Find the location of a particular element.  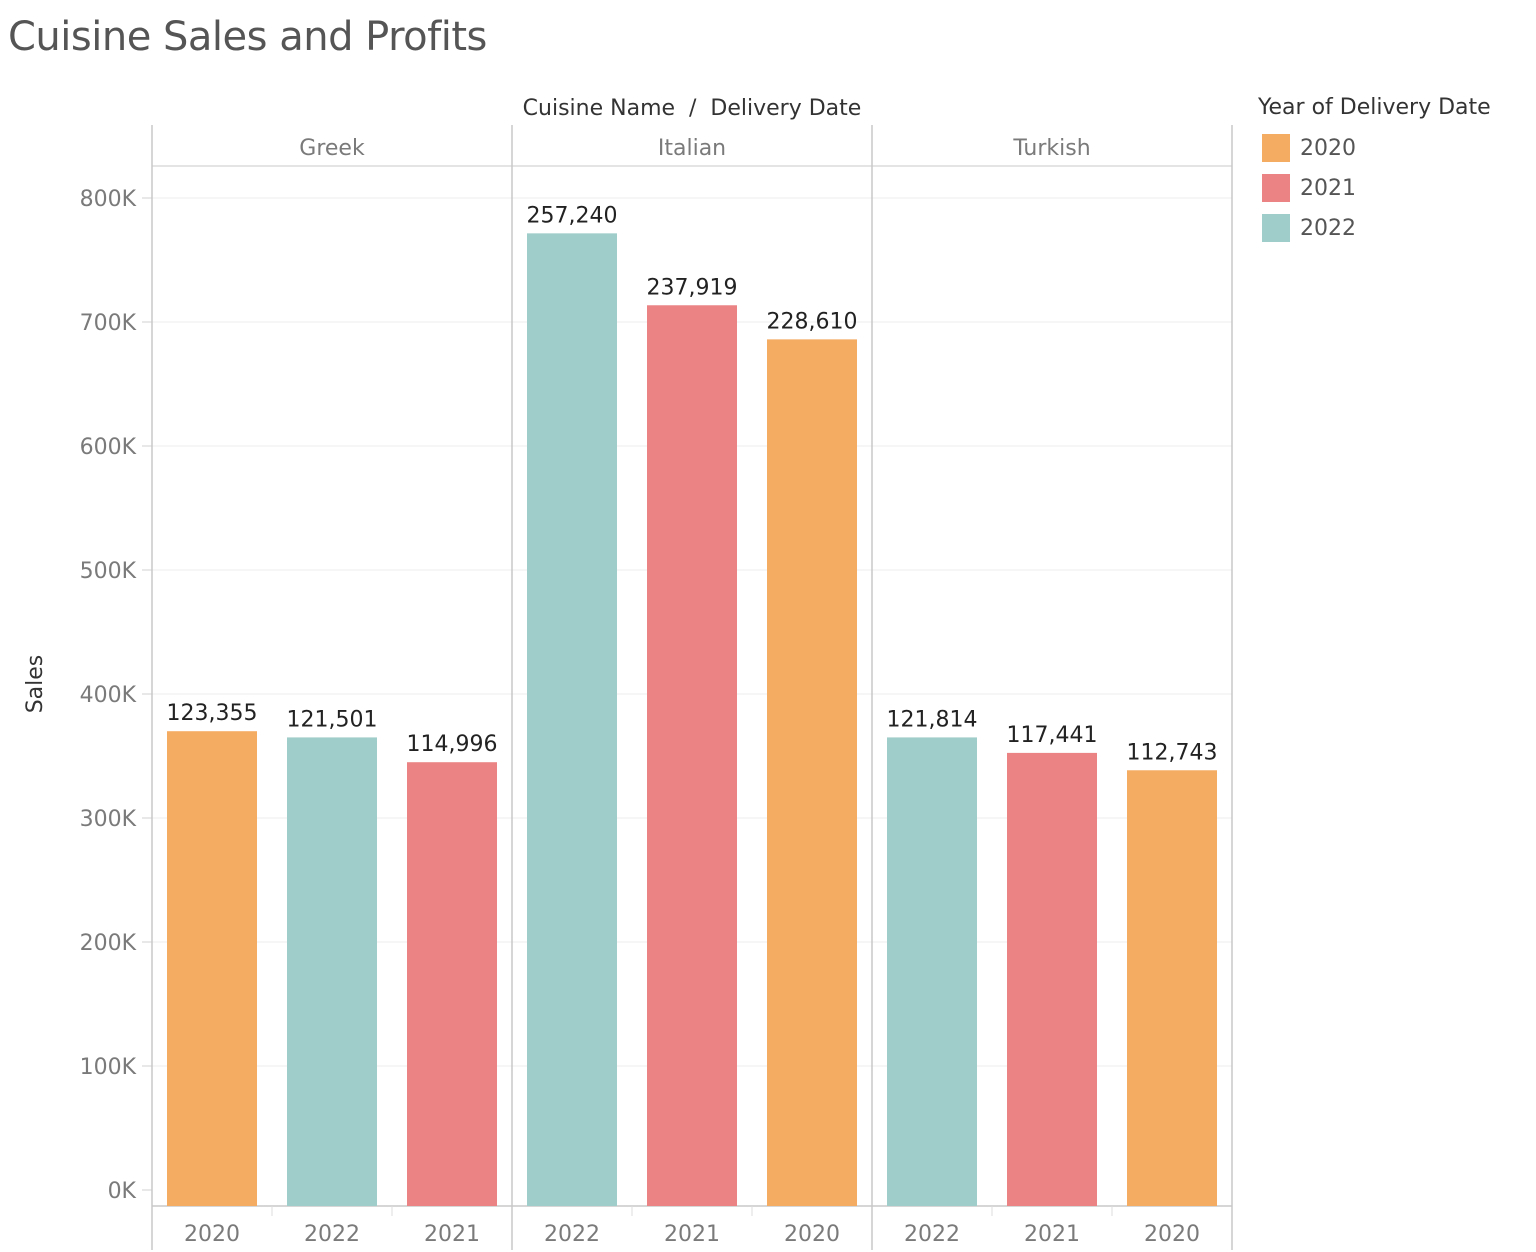

legend-title: Year of Delivery Date is located at coordinates (1374, 107).